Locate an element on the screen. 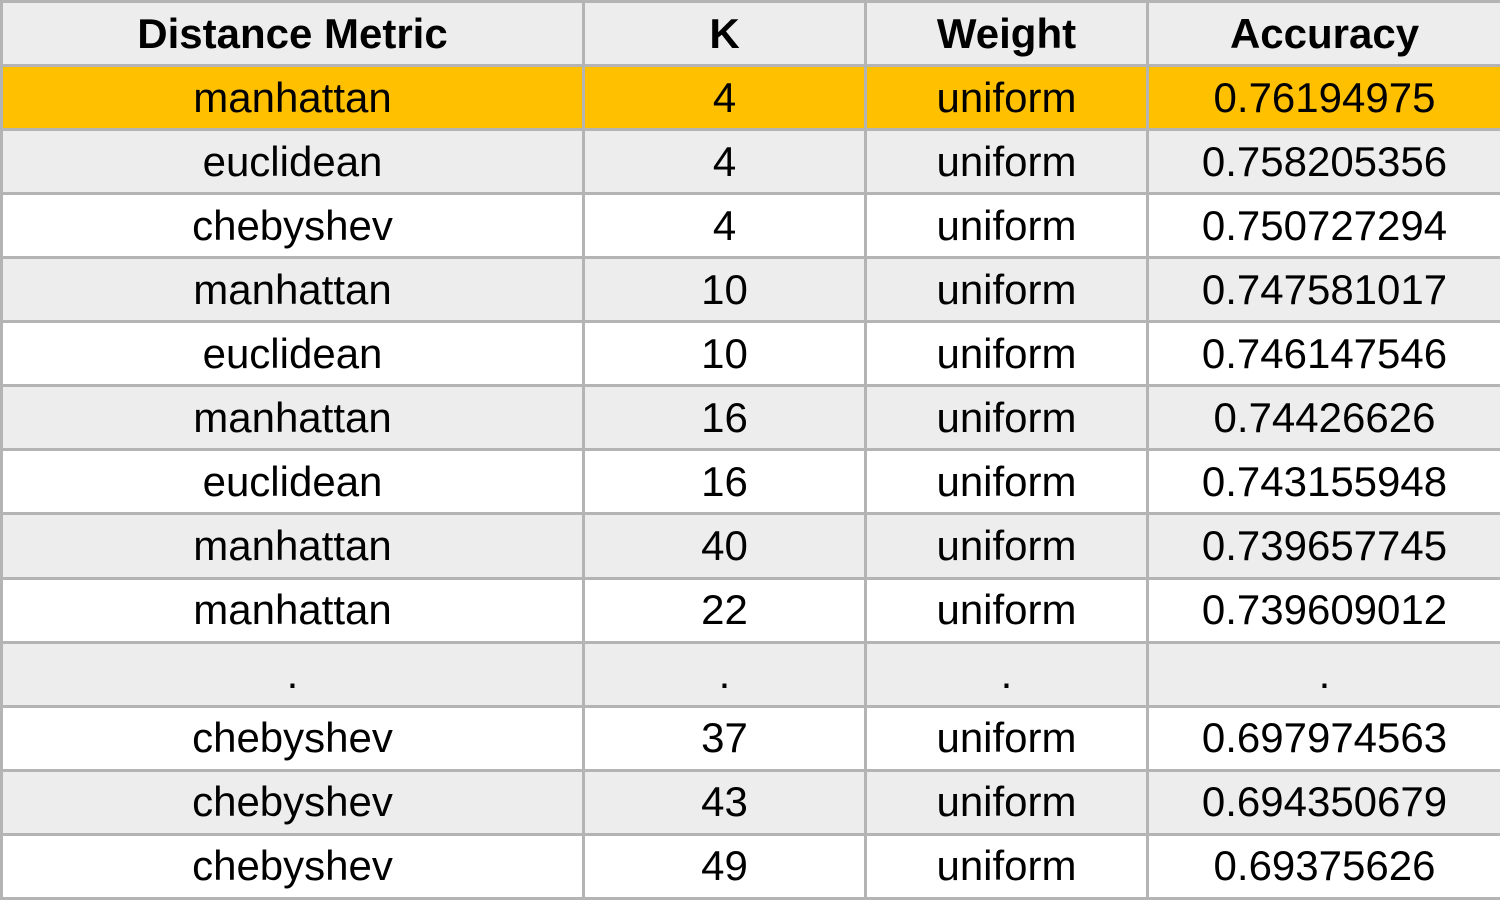 The height and width of the screenshot is (900, 1500). table-row-highlighted: manhattan 4 uniform 0.76194975 is located at coordinates (750, 97).